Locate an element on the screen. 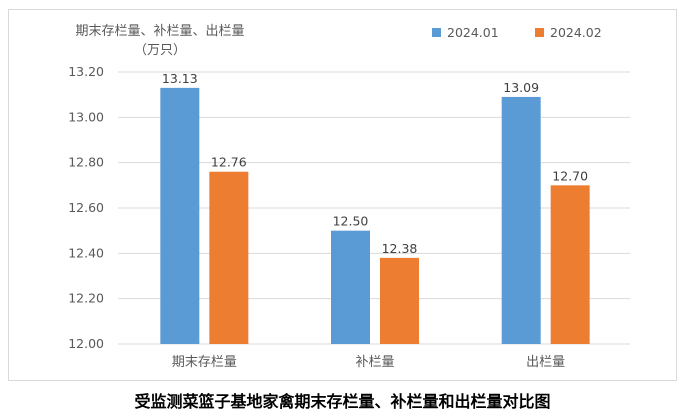 The height and width of the screenshot is (418, 685). y-tick-label: 12.20 is located at coordinates (86, 298).